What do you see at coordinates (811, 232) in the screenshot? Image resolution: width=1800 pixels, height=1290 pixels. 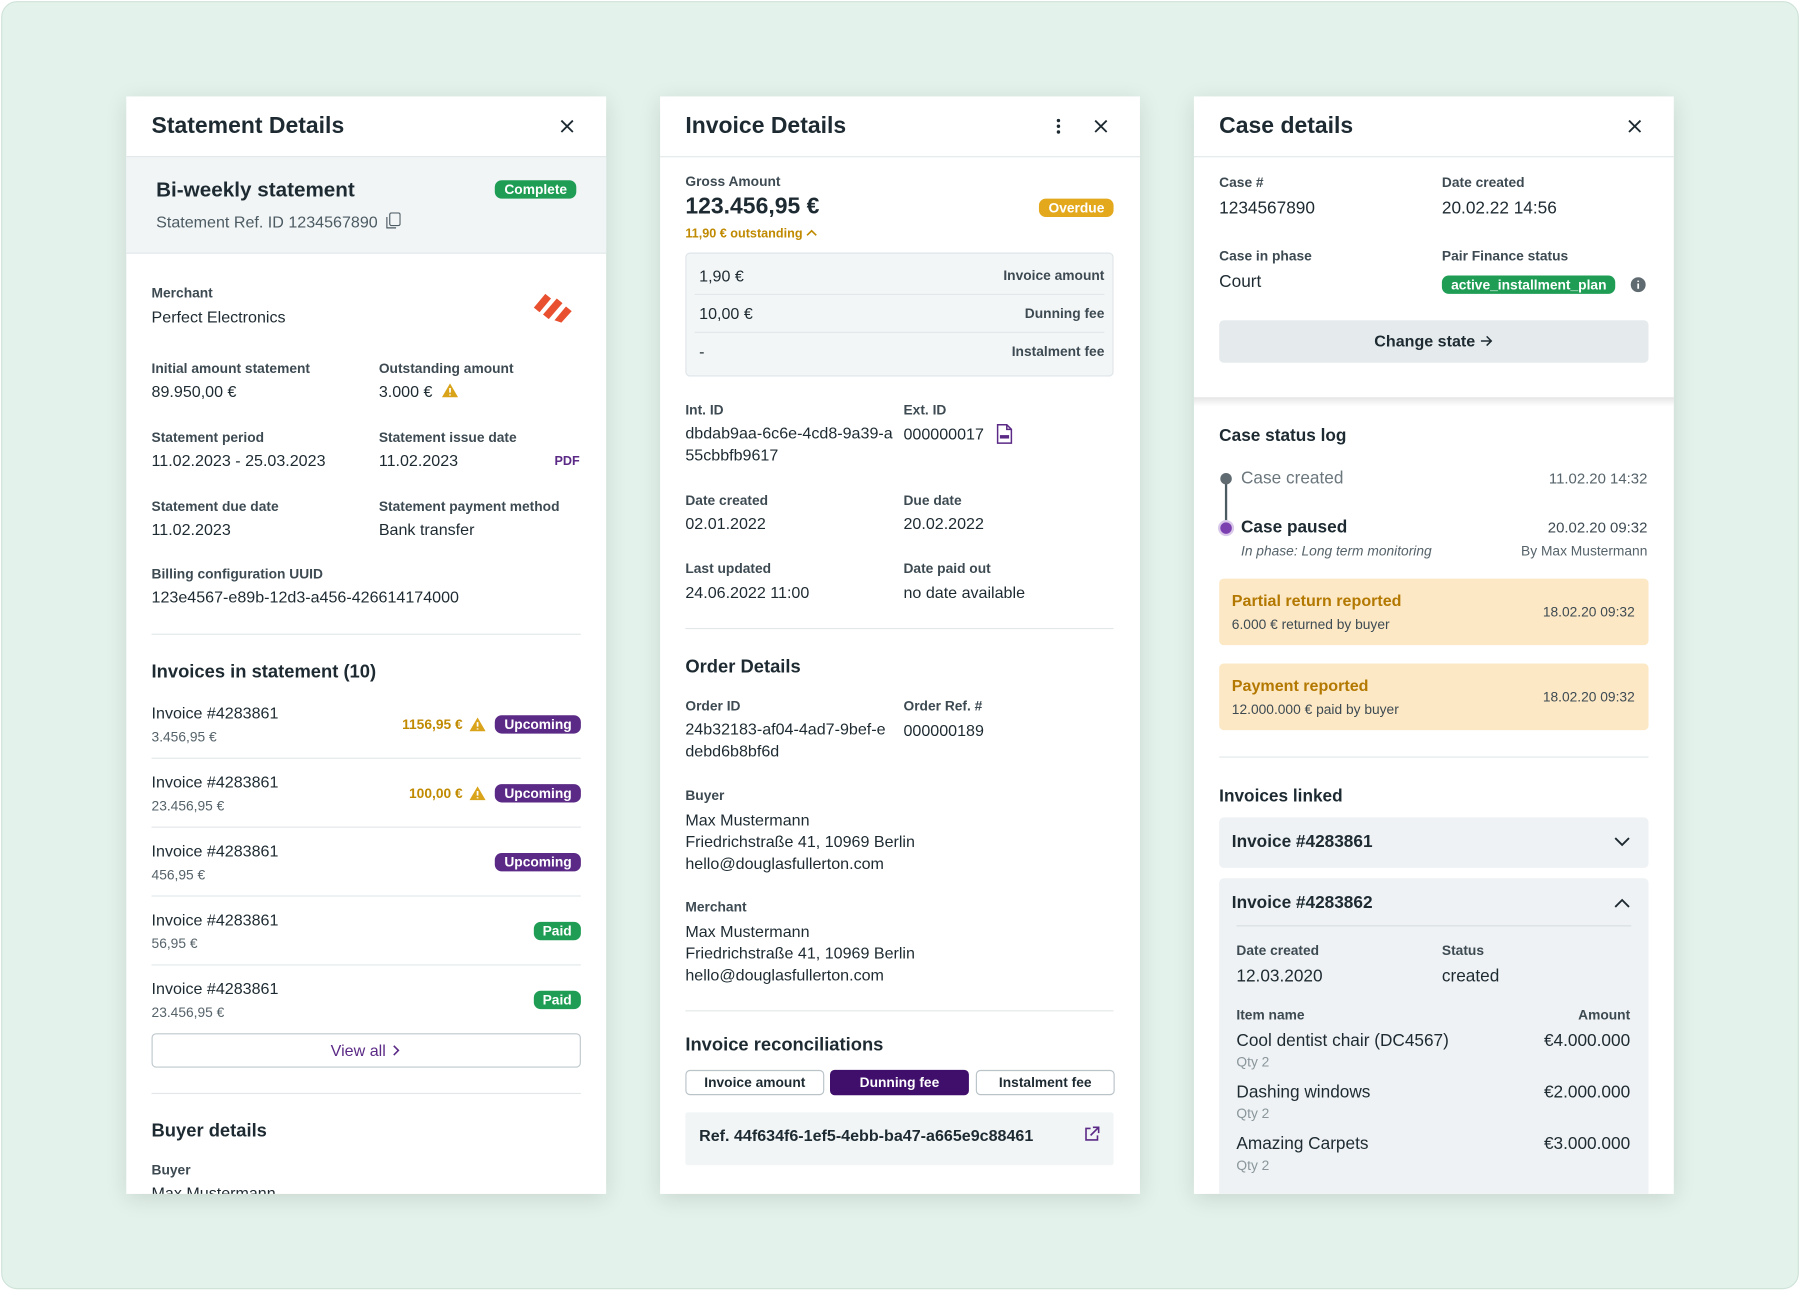 I see `chevron` at bounding box center [811, 232].